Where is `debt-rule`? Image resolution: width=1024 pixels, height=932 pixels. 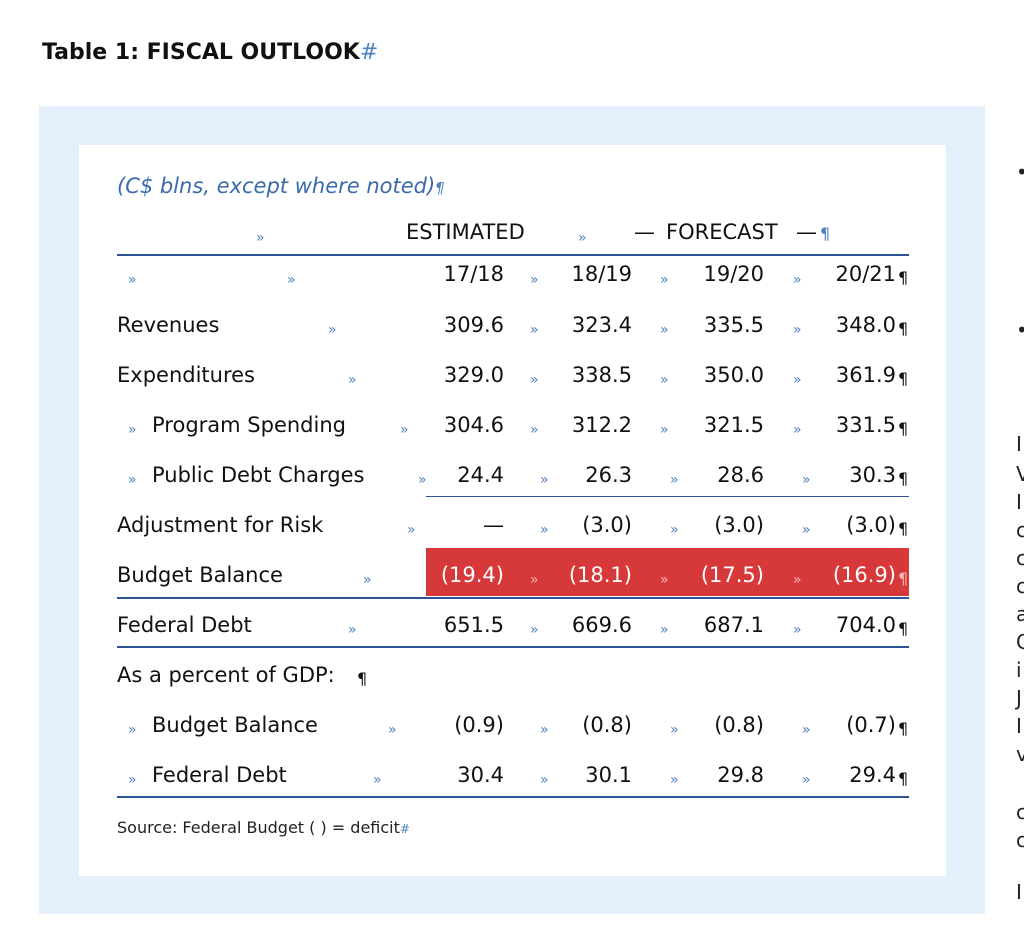 debt-rule is located at coordinates (513, 647).